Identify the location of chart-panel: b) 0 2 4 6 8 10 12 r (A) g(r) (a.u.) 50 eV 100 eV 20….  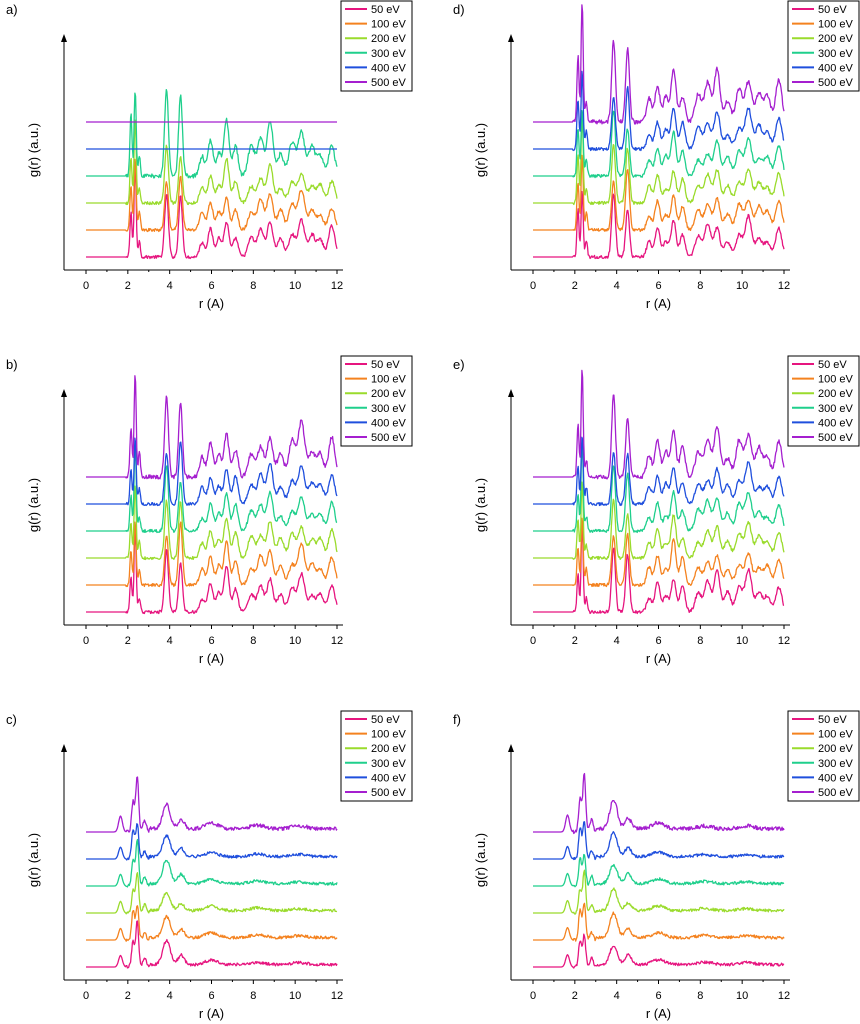
(209, 510).